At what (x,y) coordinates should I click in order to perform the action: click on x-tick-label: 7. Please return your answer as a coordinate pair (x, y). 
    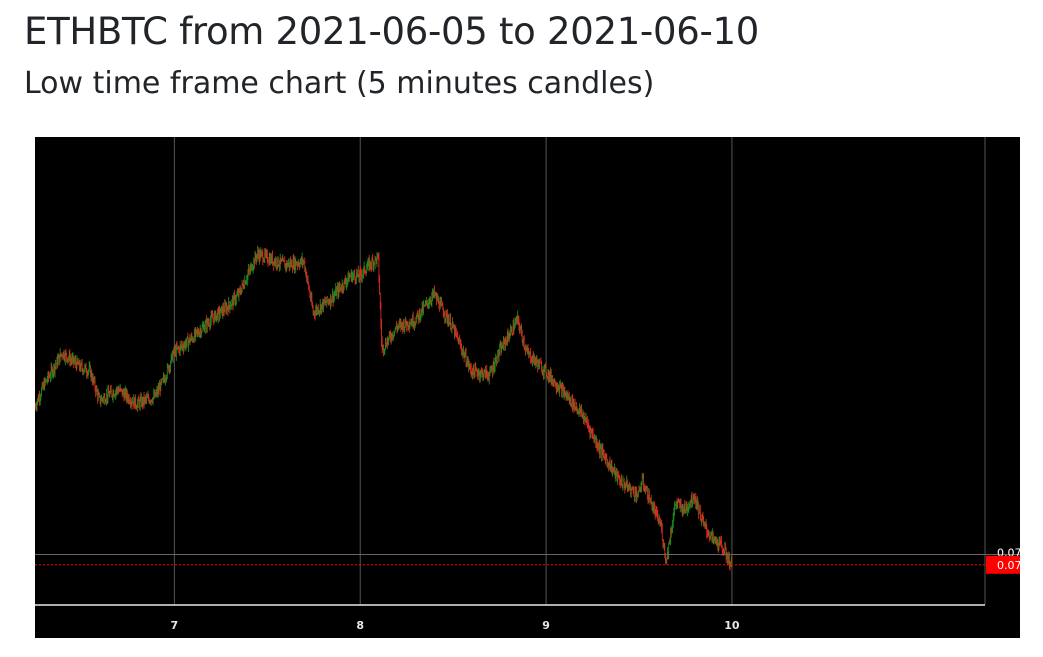
    Looking at the image, I should click on (175, 625).